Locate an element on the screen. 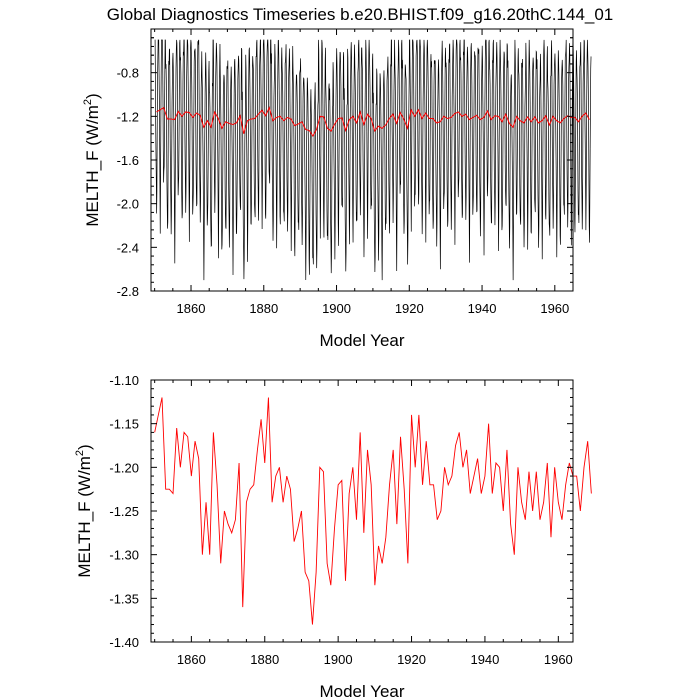 The image size is (700, 700). bottom-xtick-label: 1920 is located at coordinates (411, 659).